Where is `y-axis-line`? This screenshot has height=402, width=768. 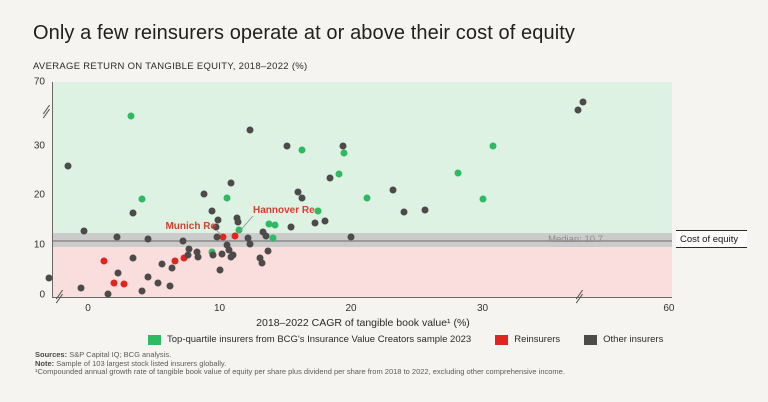
y-axis-line is located at coordinates (52, 190).